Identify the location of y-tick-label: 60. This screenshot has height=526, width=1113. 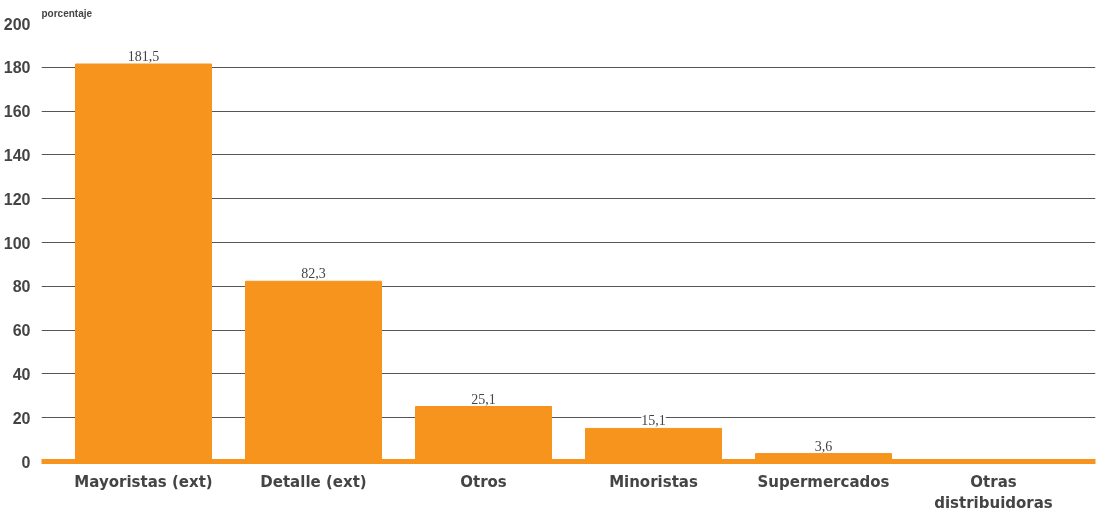
(21, 331).